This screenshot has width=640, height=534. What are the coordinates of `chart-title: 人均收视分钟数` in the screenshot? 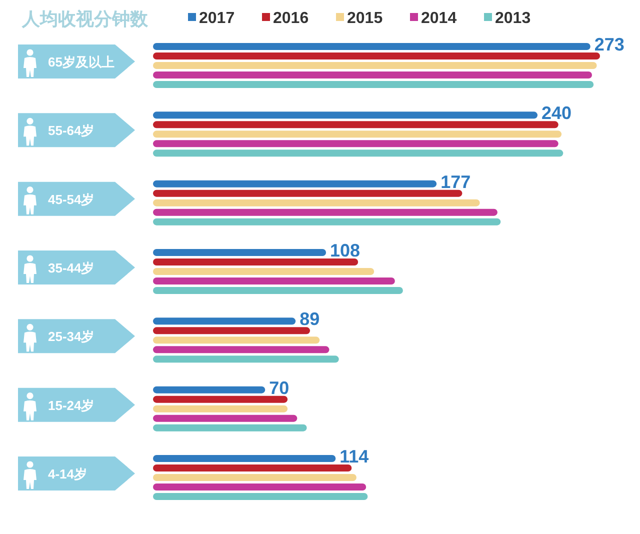 It's located at (85, 19).